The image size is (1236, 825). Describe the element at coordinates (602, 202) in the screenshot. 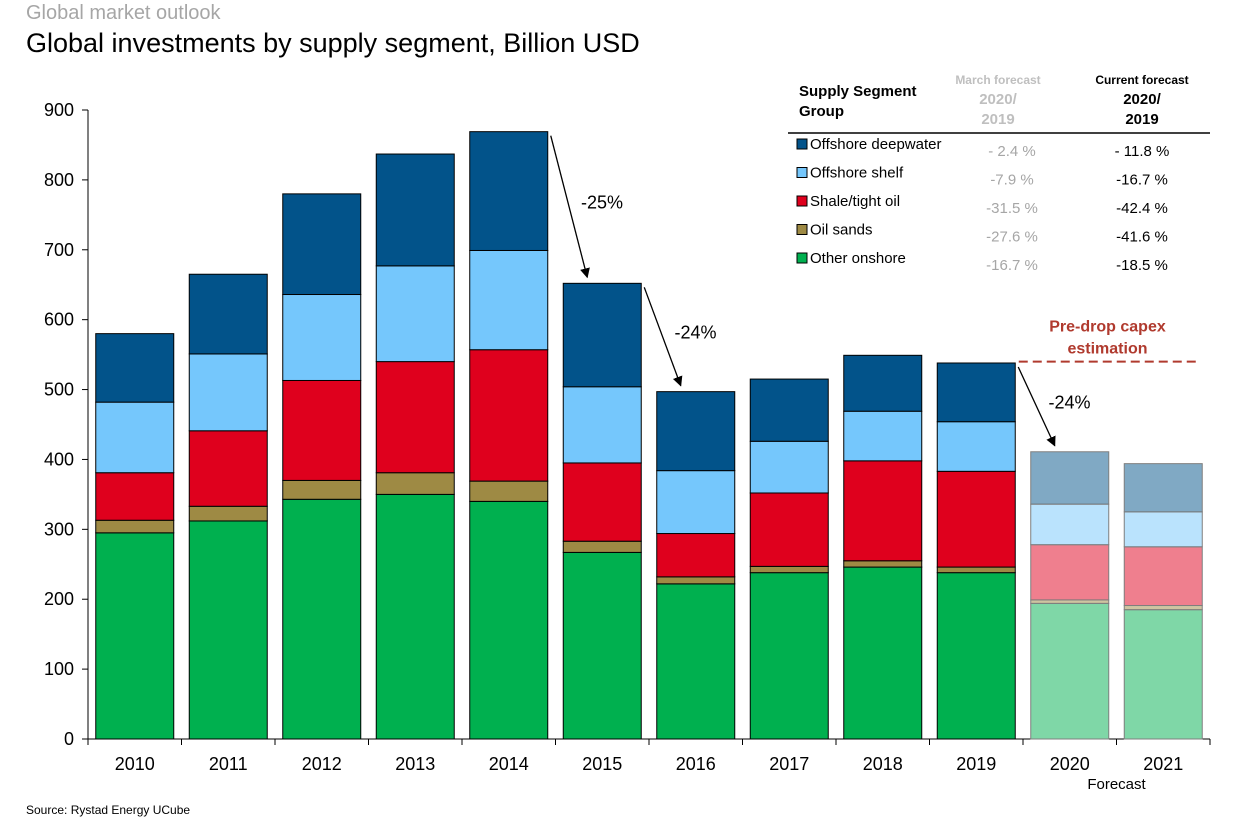

I see `change-label: -25%` at that location.